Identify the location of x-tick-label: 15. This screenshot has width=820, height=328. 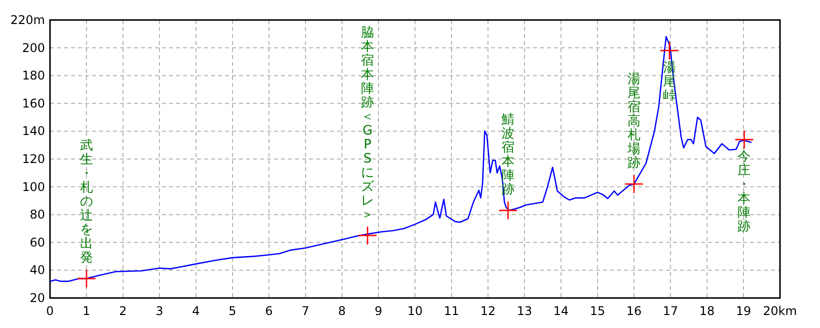
(598, 311).